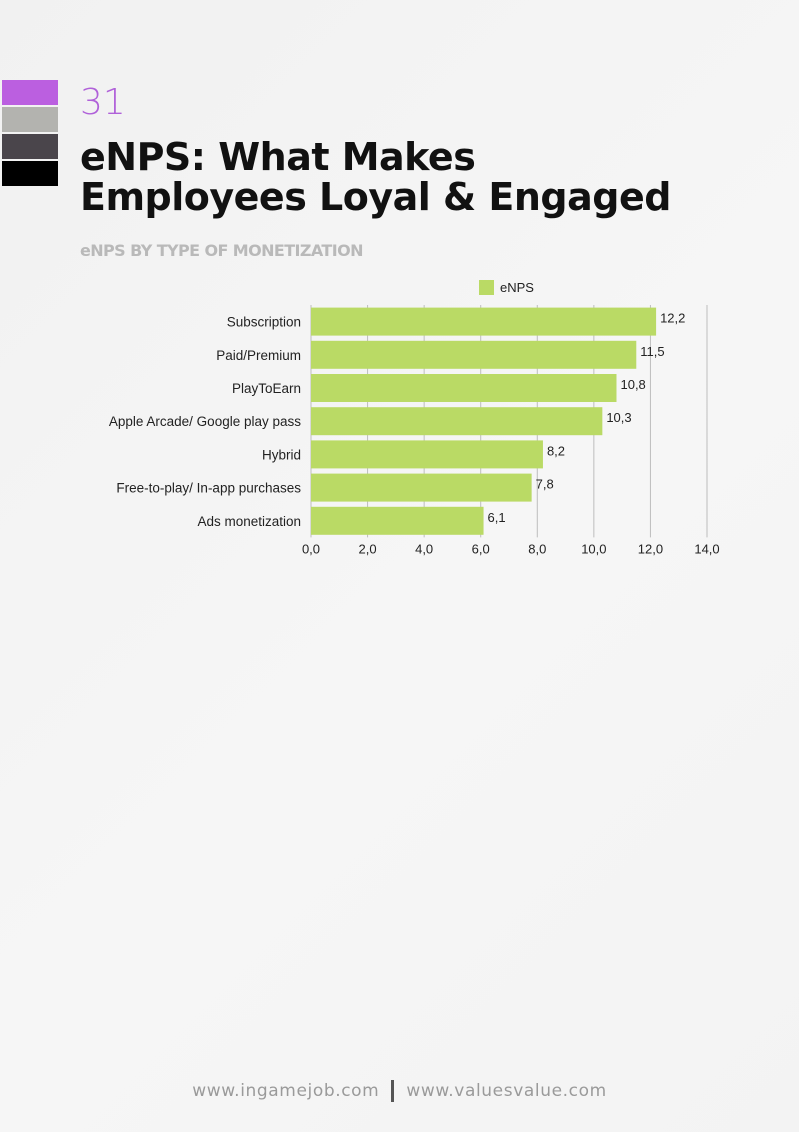  Describe the element at coordinates (593, 548) in the screenshot. I see `x-tick-label: 10,0` at that location.